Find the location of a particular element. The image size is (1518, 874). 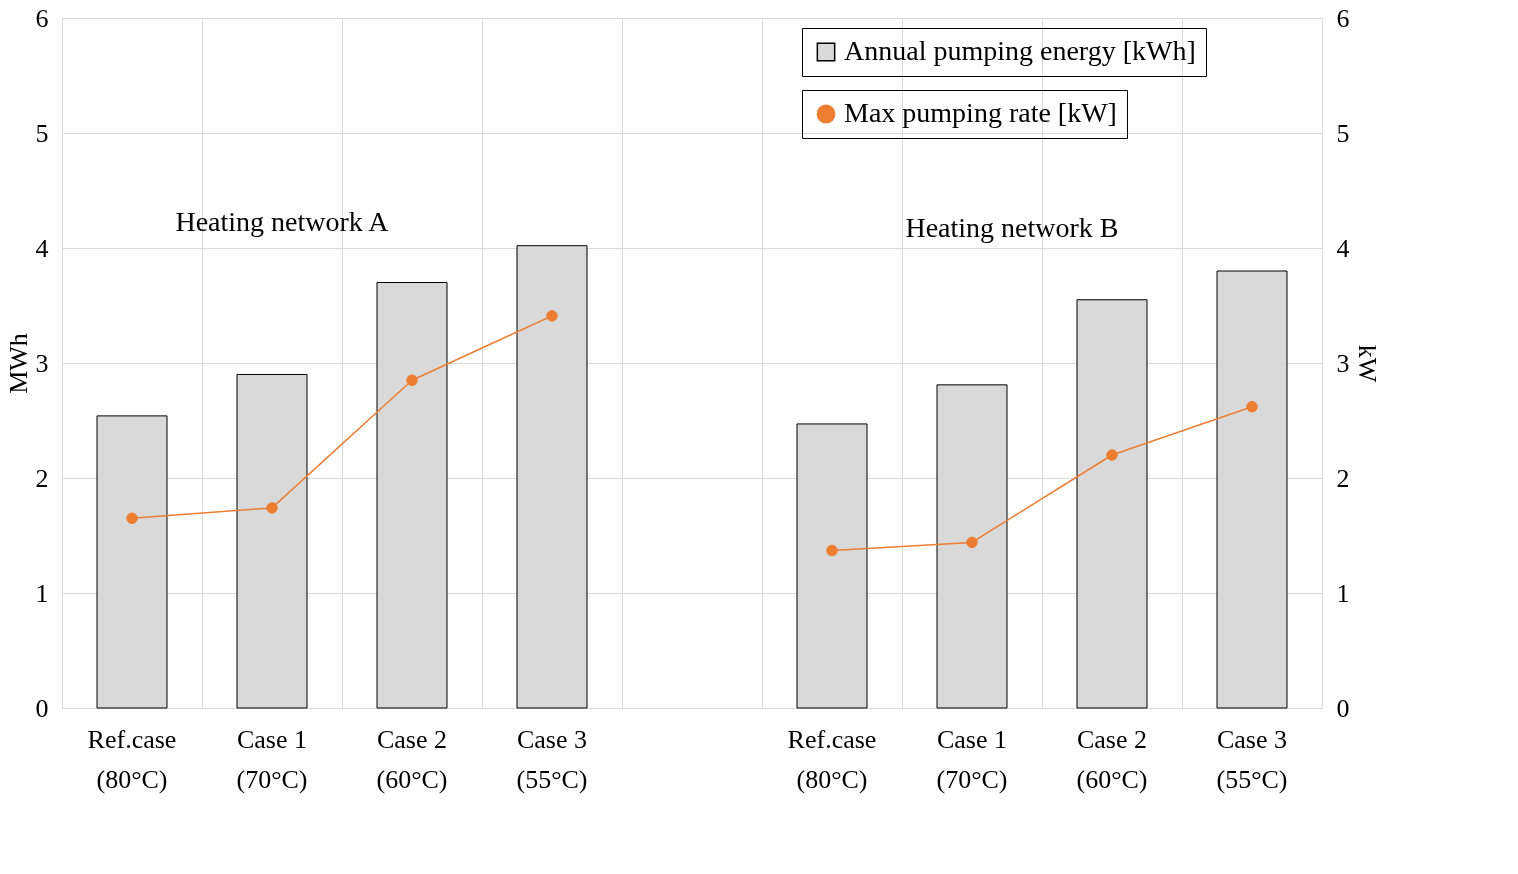

y-tick-label: 6 is located at coordinates (42, 18).